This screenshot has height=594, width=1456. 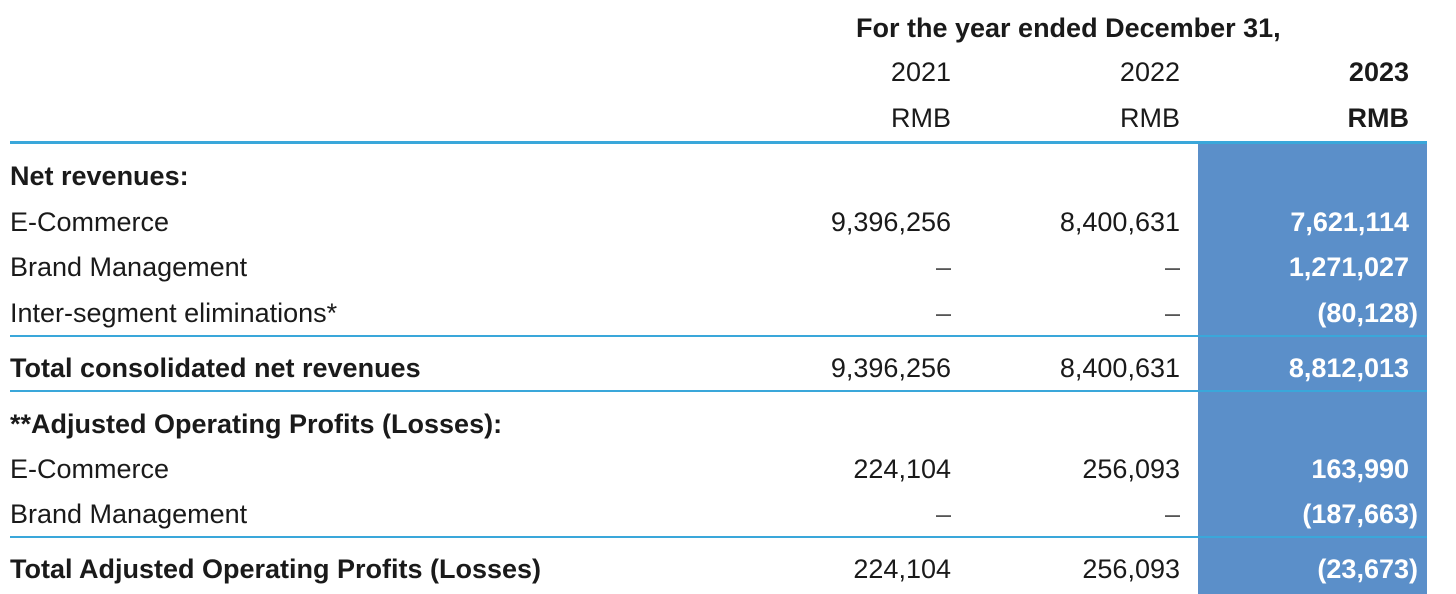 I want to click on row-label: **Adjusted Operating Profits (Losses):, so click(x=256, y=424).